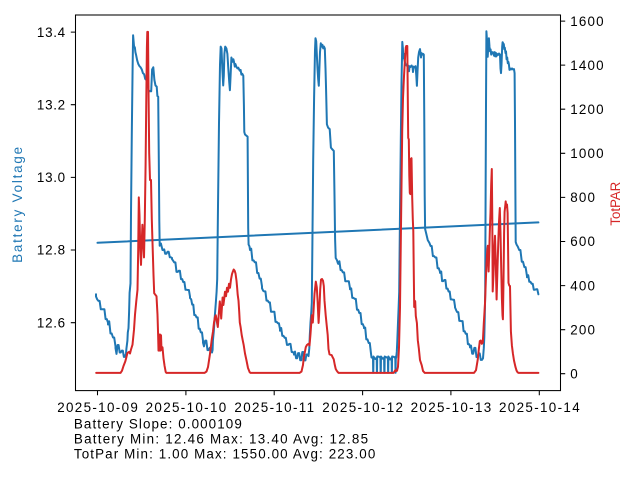 The image size is (640, 480). What do you see at coordinates (98, 407) in the screenshot?
I see `svg-text: 2025-10-09` at bounding box center [98, 407].